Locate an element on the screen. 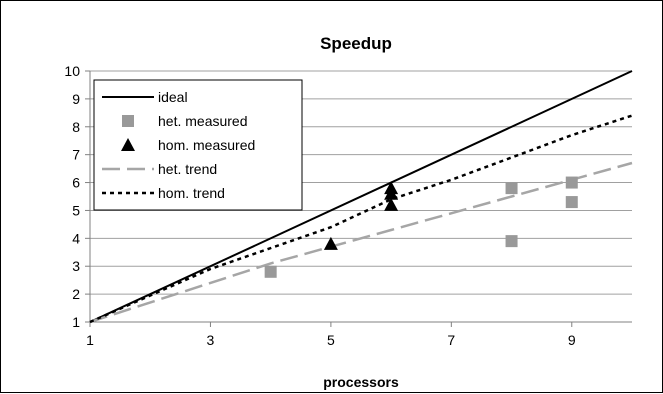 This screenshot has width=663, height=394. legend-swatch-het-measured is located at coordinates (128, 121).